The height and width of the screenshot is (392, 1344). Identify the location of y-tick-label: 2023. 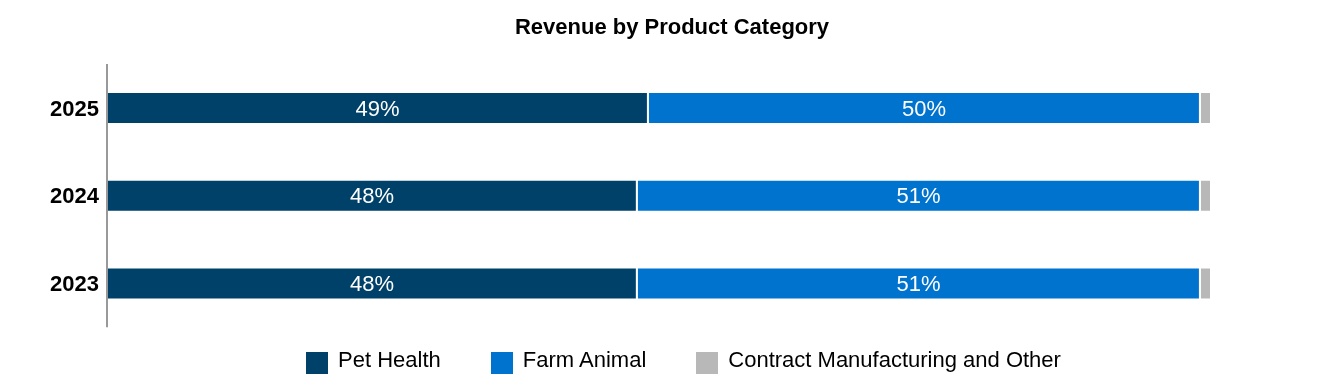
(74, 284).